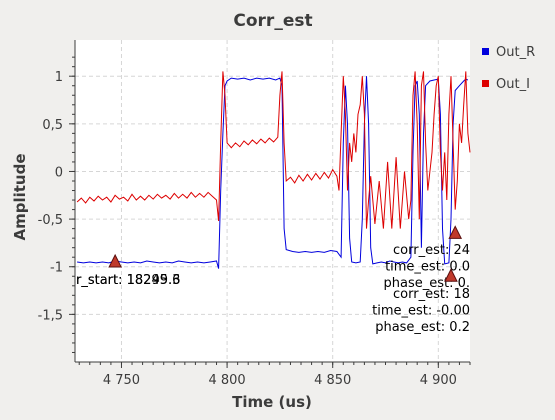  What do you see at coordinates (56, 268) in the screenshot?
I see `y-tick-label: -1` at bounding box center [56, 268].